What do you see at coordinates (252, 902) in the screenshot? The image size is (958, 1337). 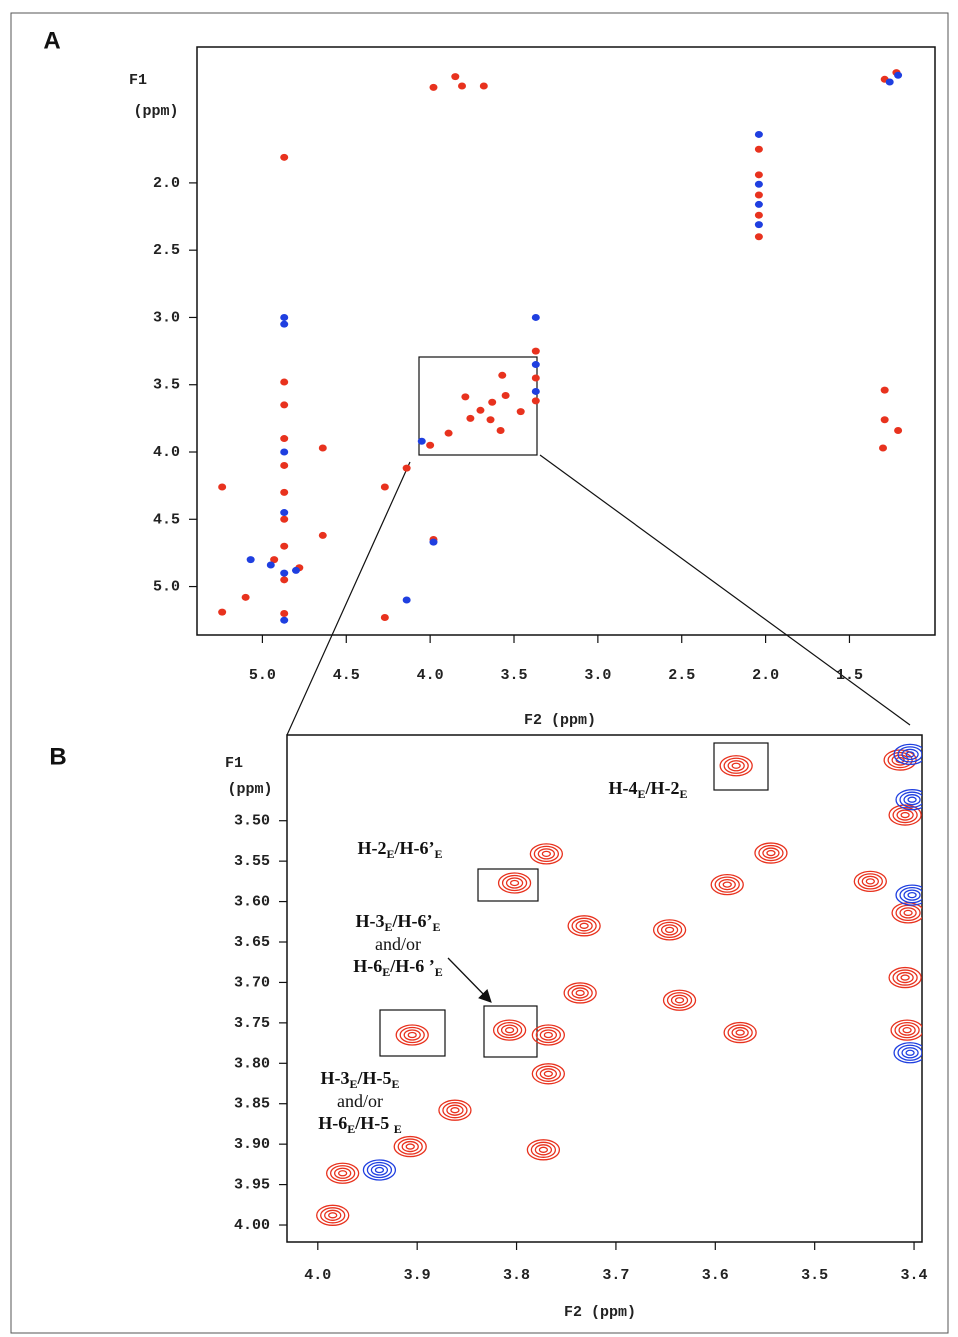 I see `y-tick-label: 3.60` at bounding box center [252, 902].